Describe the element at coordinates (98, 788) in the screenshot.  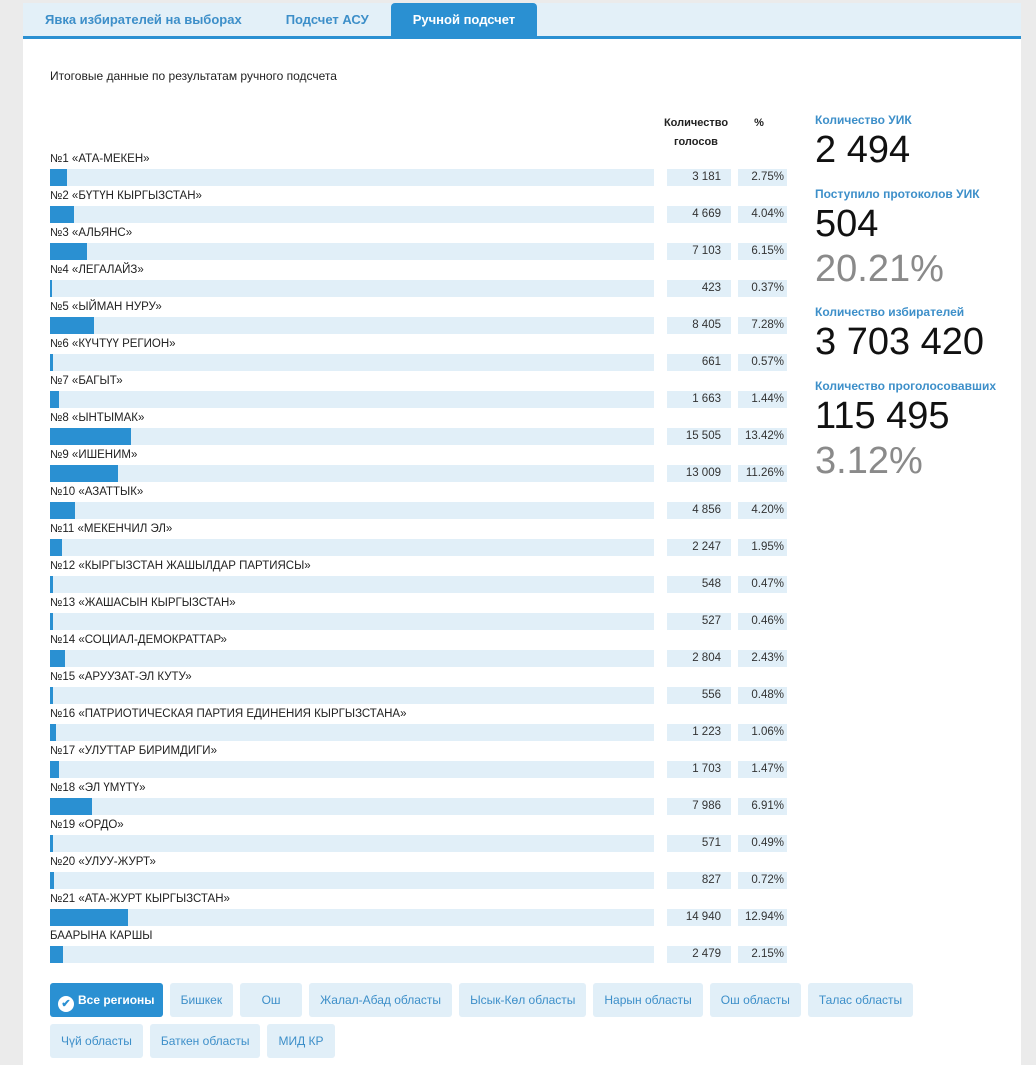
I see `party-name: №18 «ЭЛ ҮМҮТҮ»` at that location.